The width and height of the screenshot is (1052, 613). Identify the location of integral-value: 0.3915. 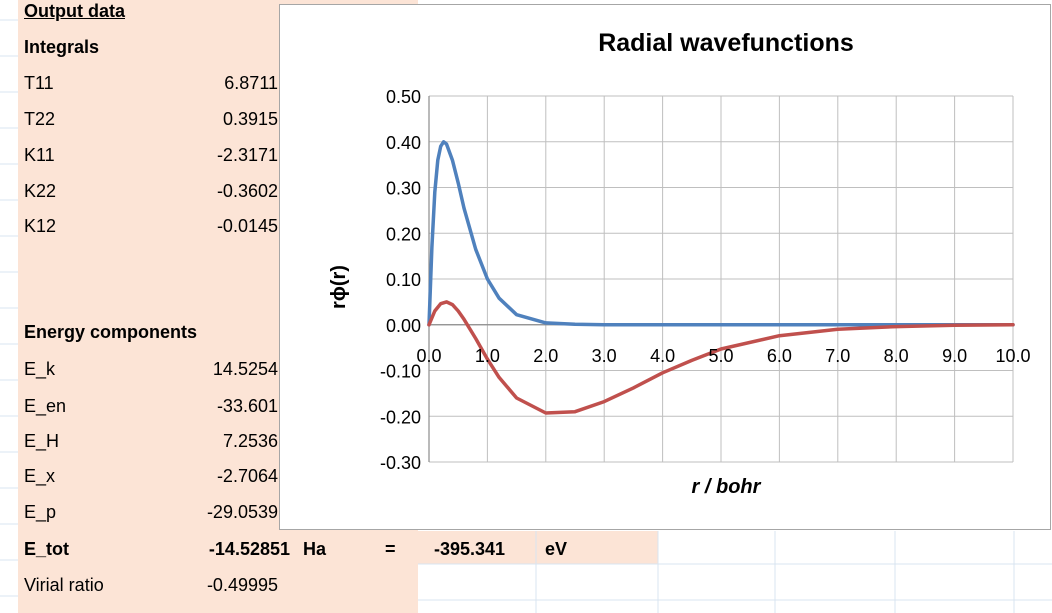
(250, 119).